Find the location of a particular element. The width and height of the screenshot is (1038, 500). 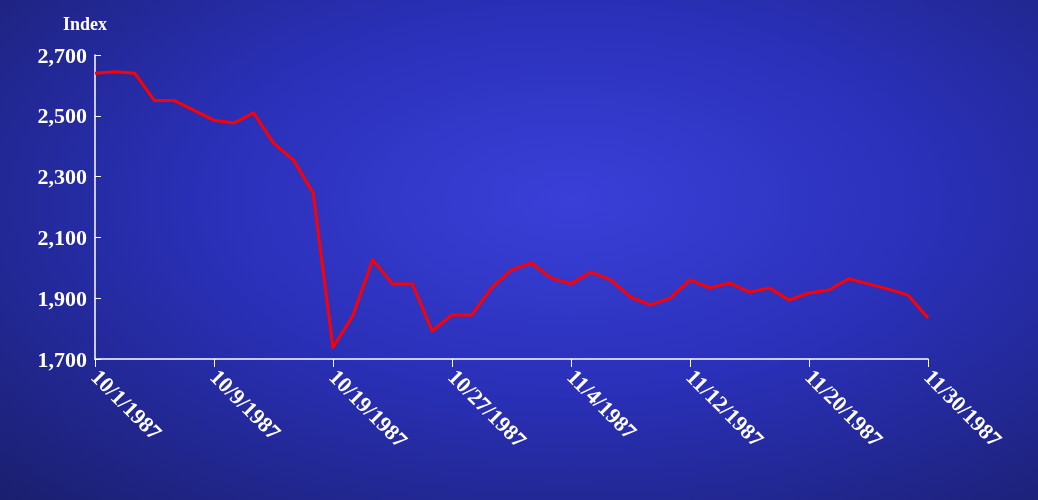

y-tick-label: 2,100 is located at coordinates (62, 237).